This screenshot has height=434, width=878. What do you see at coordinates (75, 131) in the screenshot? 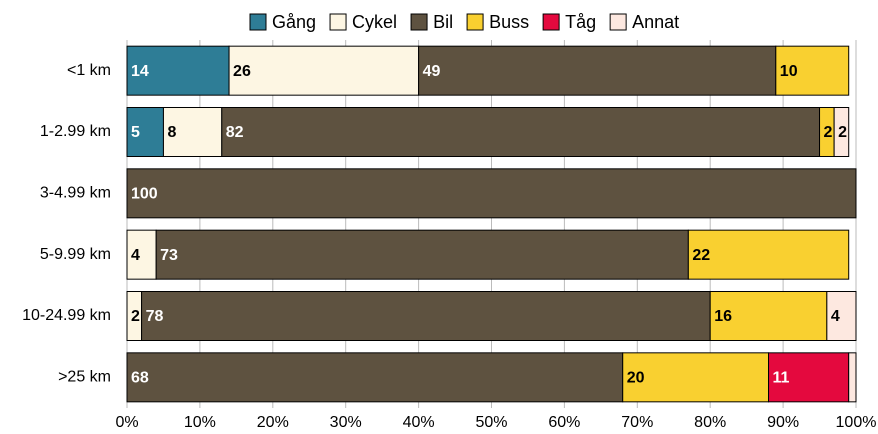
I see `y-tick-label: 1-2.99 km` at bounding box center [75, 131].